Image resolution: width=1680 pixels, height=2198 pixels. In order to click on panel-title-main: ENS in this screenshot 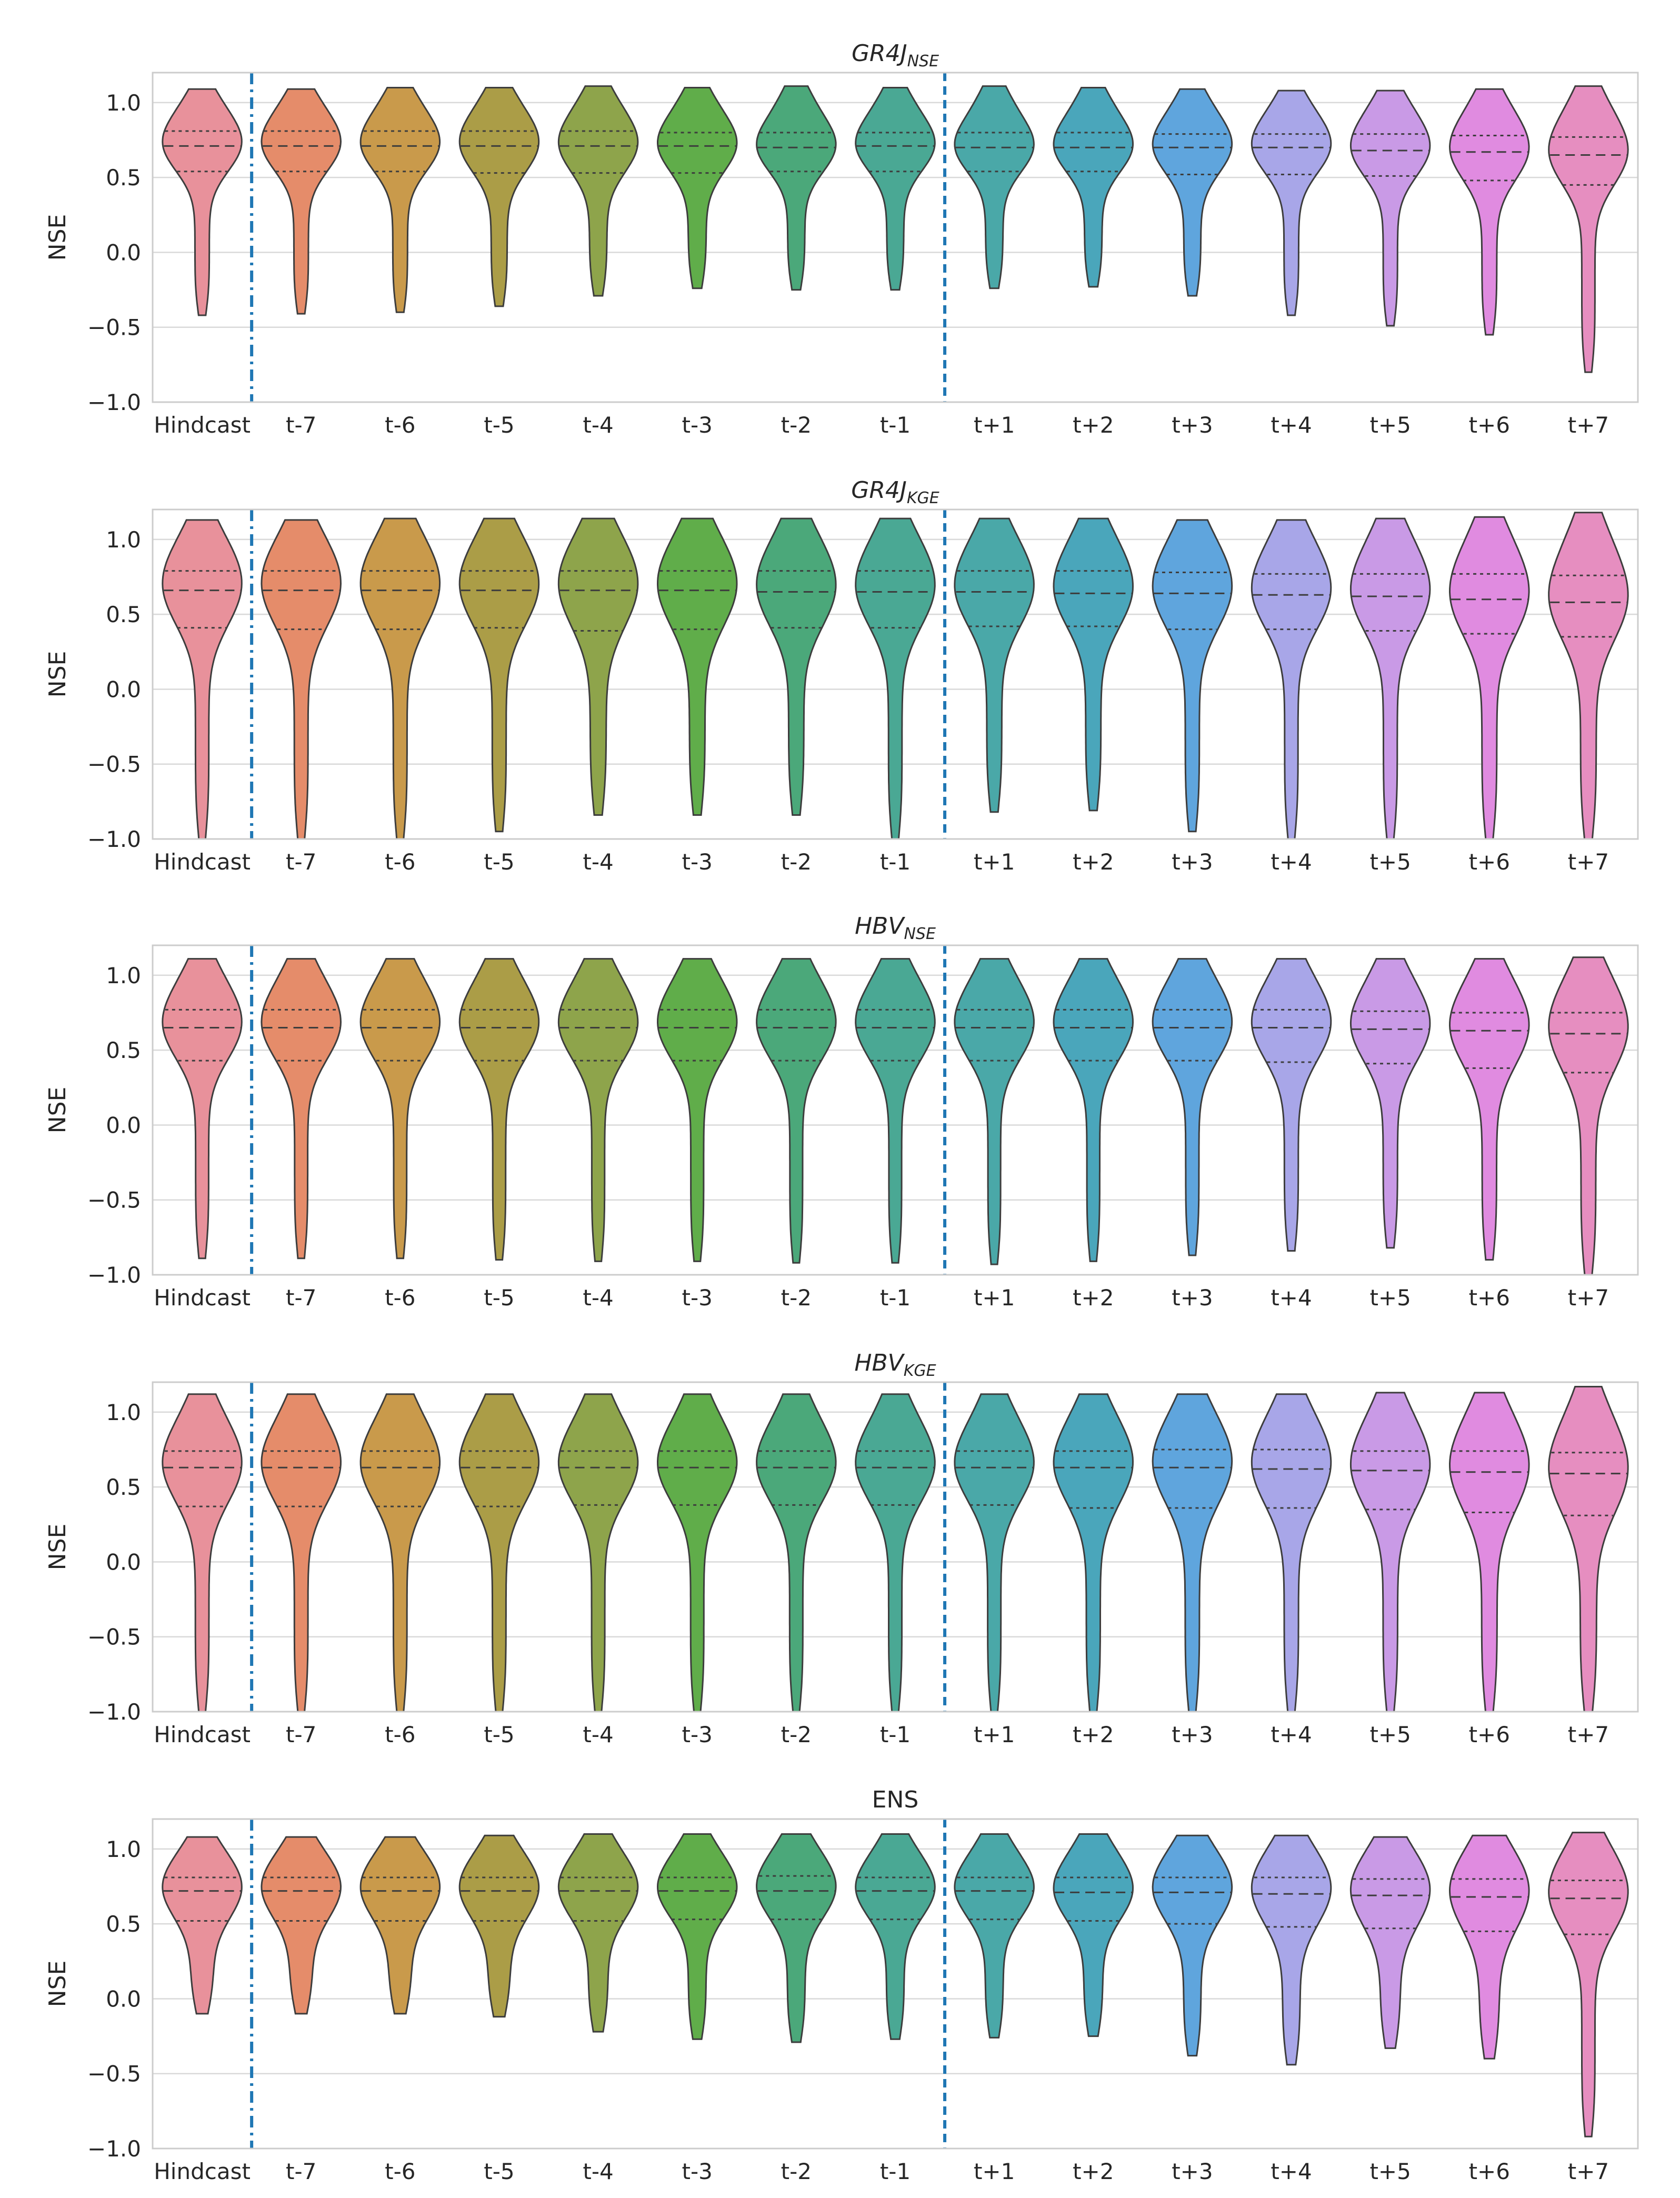, I will do `click(895, 1799)`.